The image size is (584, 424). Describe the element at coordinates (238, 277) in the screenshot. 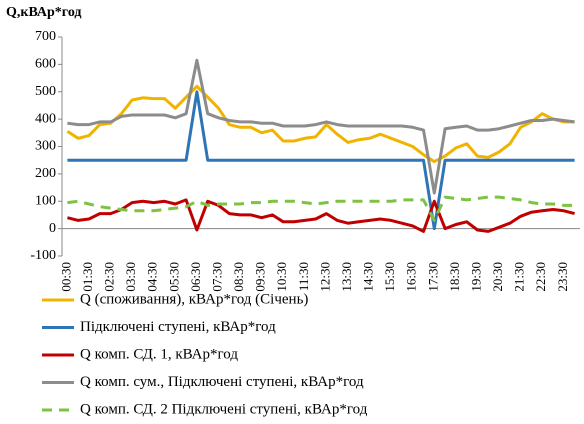

I see `x-tick-label: 08:30` at that location.